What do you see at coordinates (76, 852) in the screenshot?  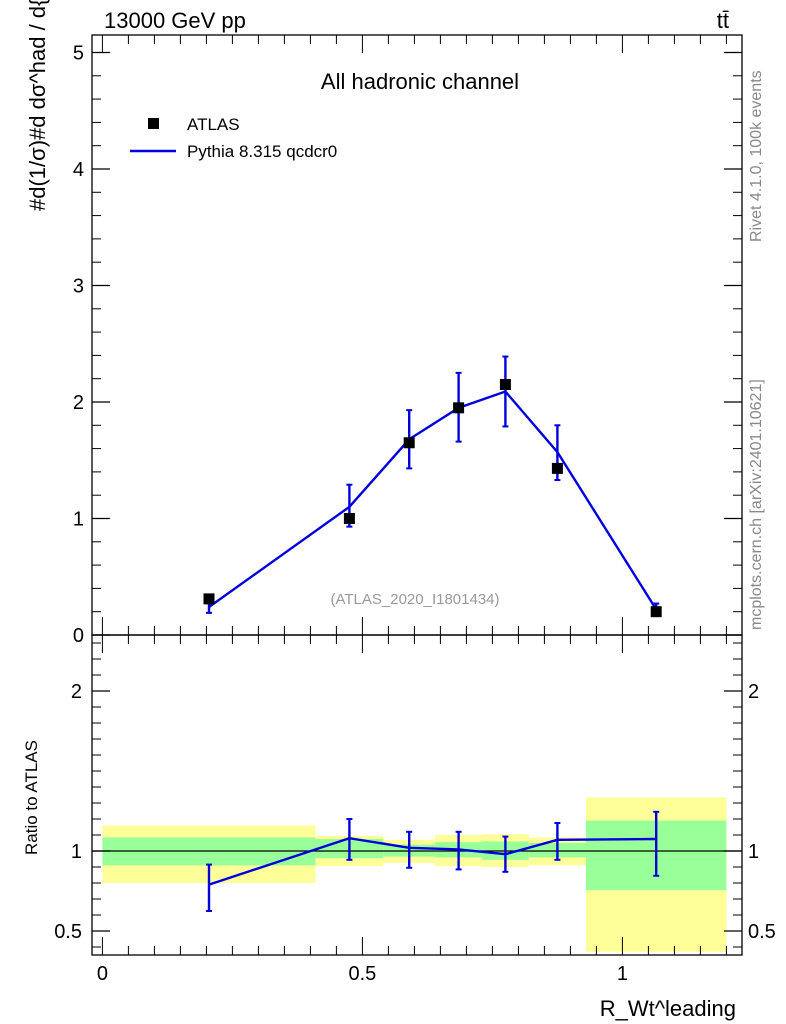 I see `ratio-y-tick-label: 1` at bounding box center [76, 852].